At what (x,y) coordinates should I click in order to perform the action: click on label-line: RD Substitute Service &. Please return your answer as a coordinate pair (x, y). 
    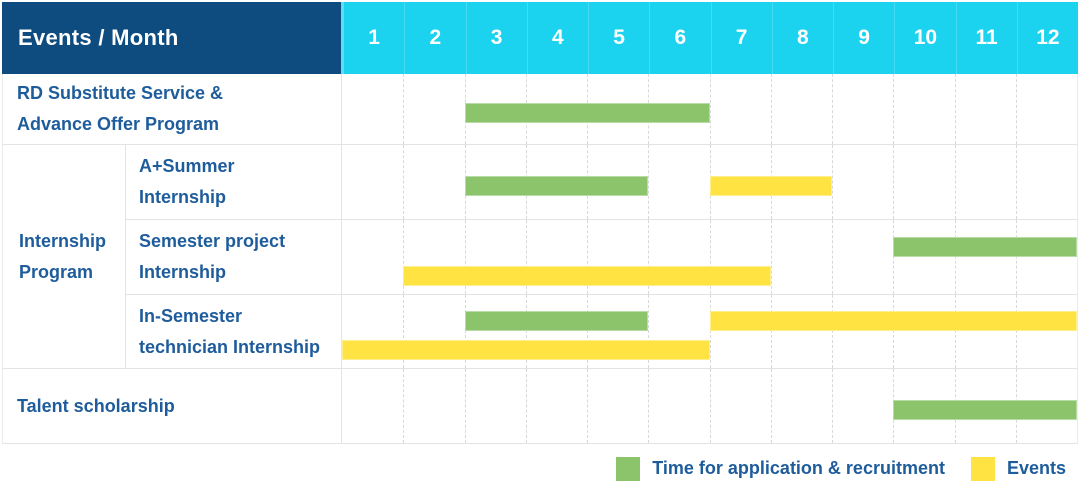
    Looking at the image, I should click on (120, 93).